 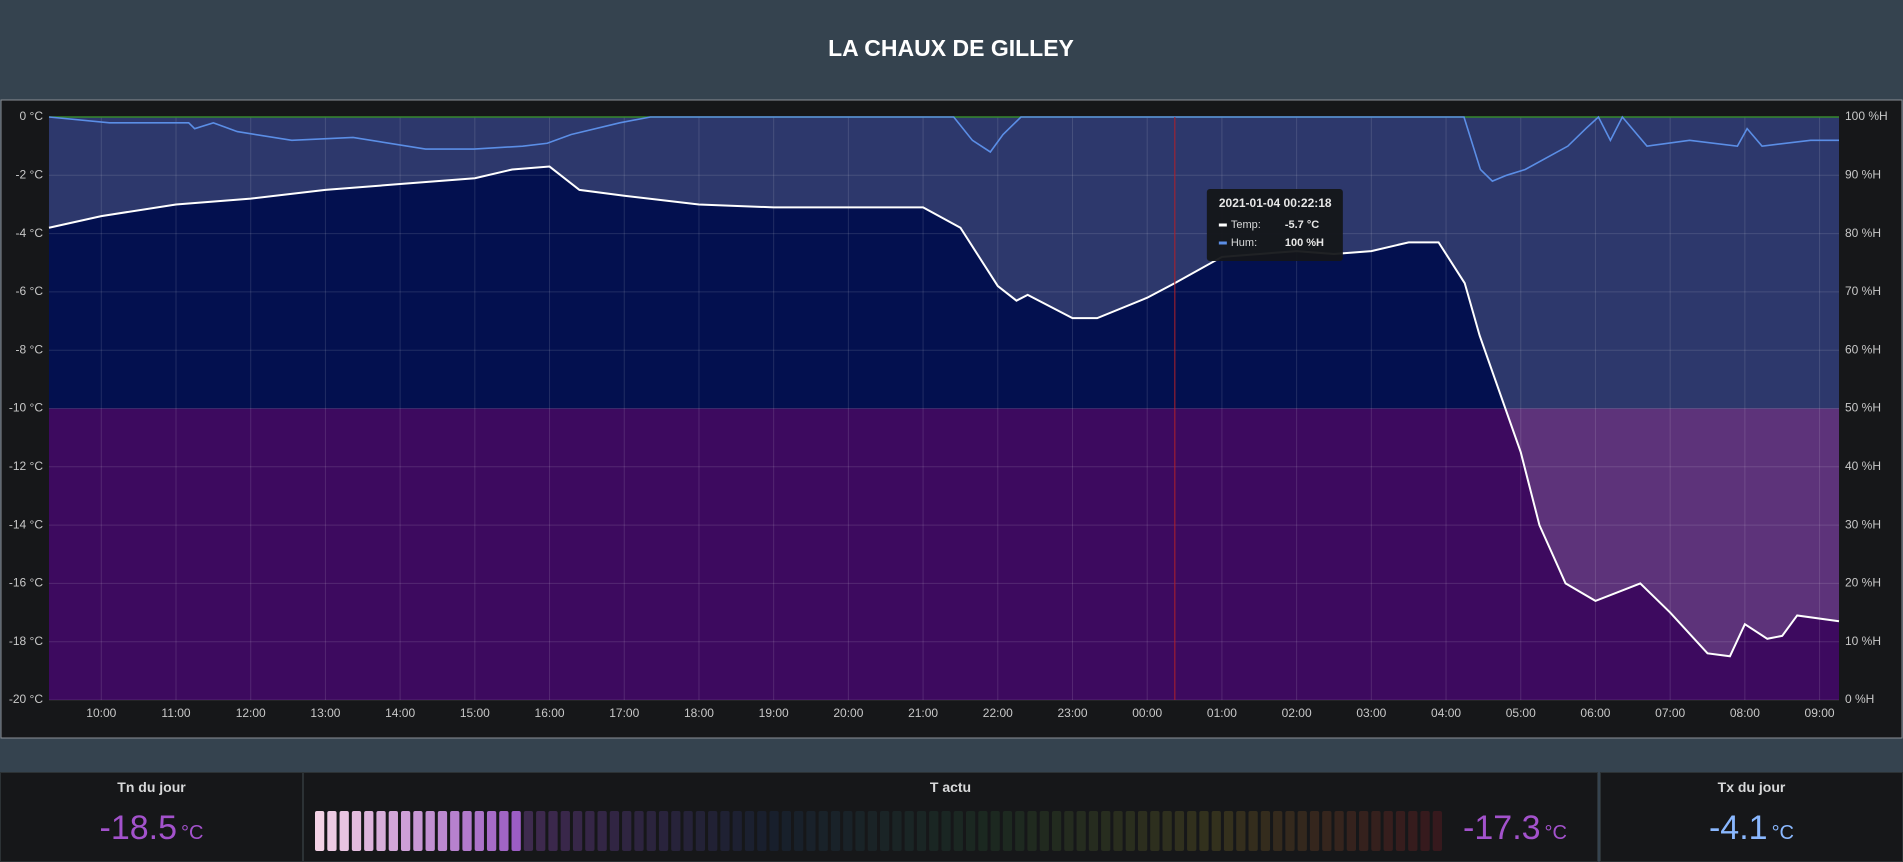 What do you see at coordinates (1863, 641) in the screenshot?
I see `y2-tick-label: 10 %H` at bounding box center [1863, 641].